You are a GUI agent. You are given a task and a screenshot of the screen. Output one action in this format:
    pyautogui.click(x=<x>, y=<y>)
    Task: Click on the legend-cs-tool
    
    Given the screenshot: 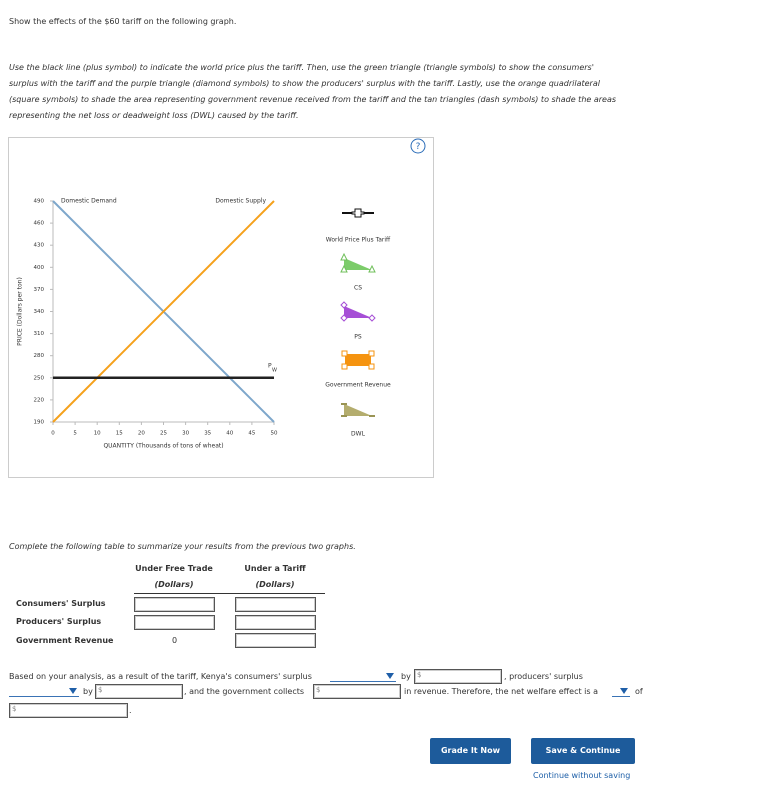 What is the action you would take?
    pyautogui.click(x=358, y=262)
    